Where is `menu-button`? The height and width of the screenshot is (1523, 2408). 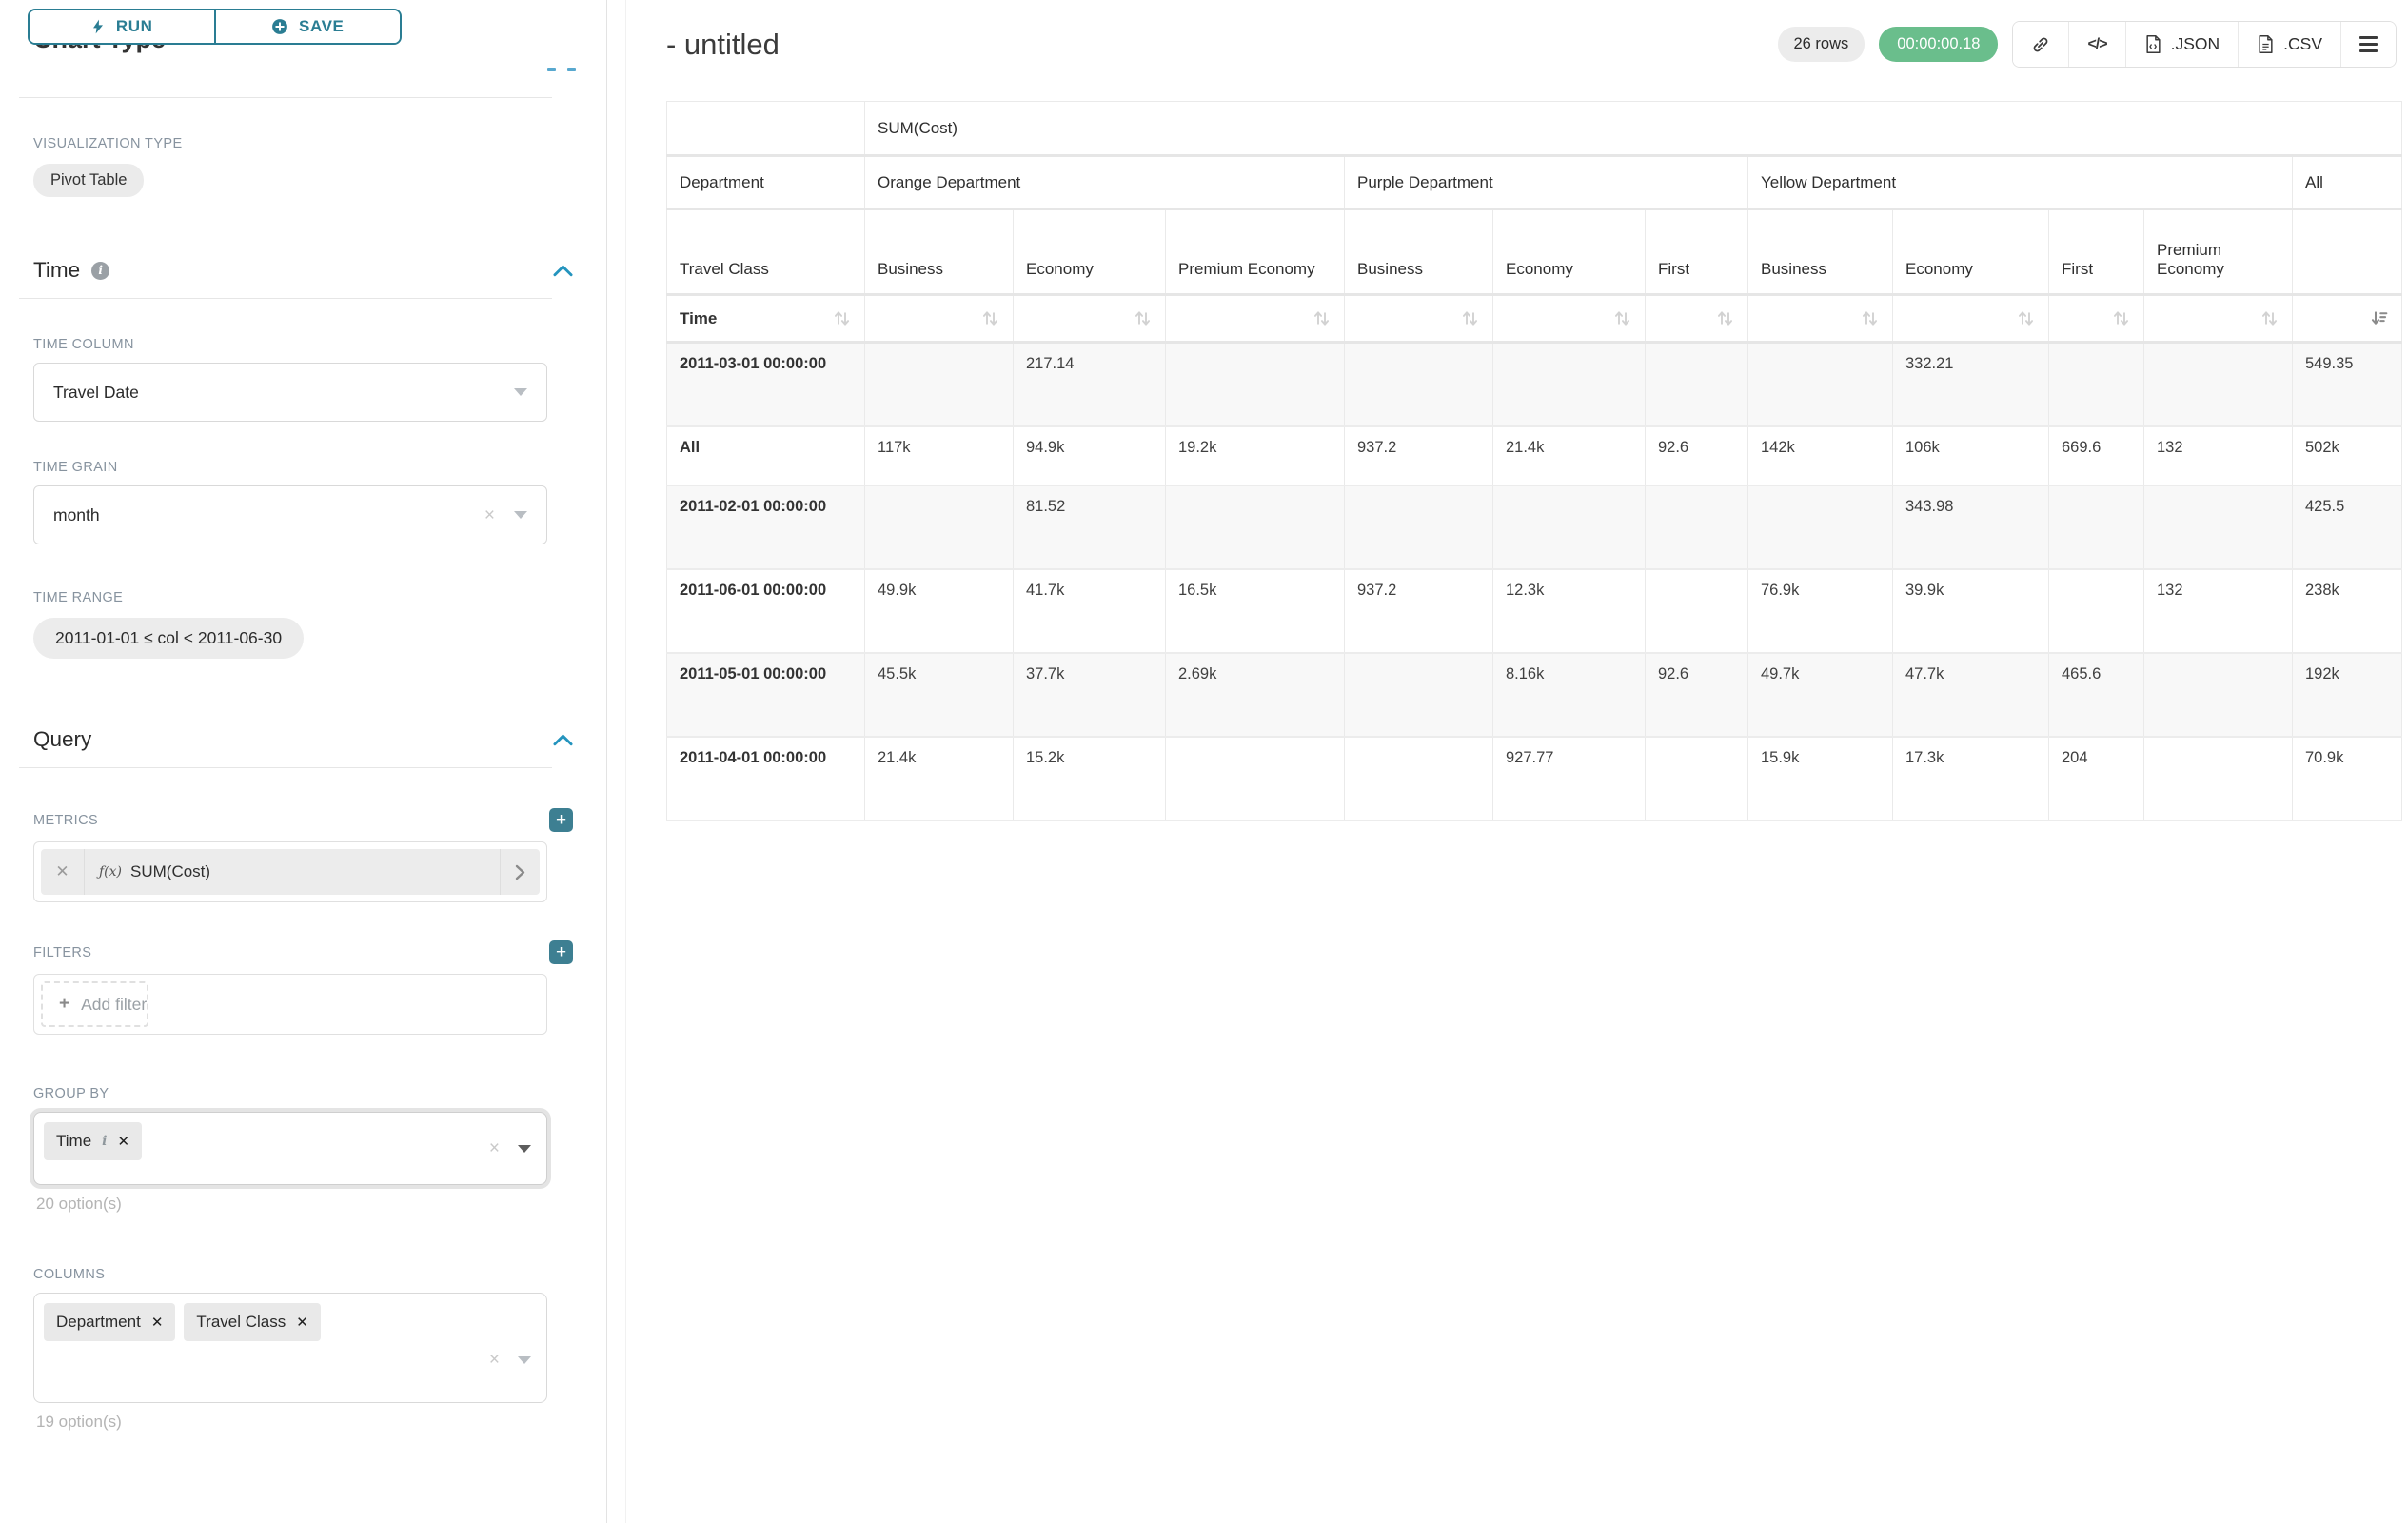 menu-button is located at coordinates (2368, 45).